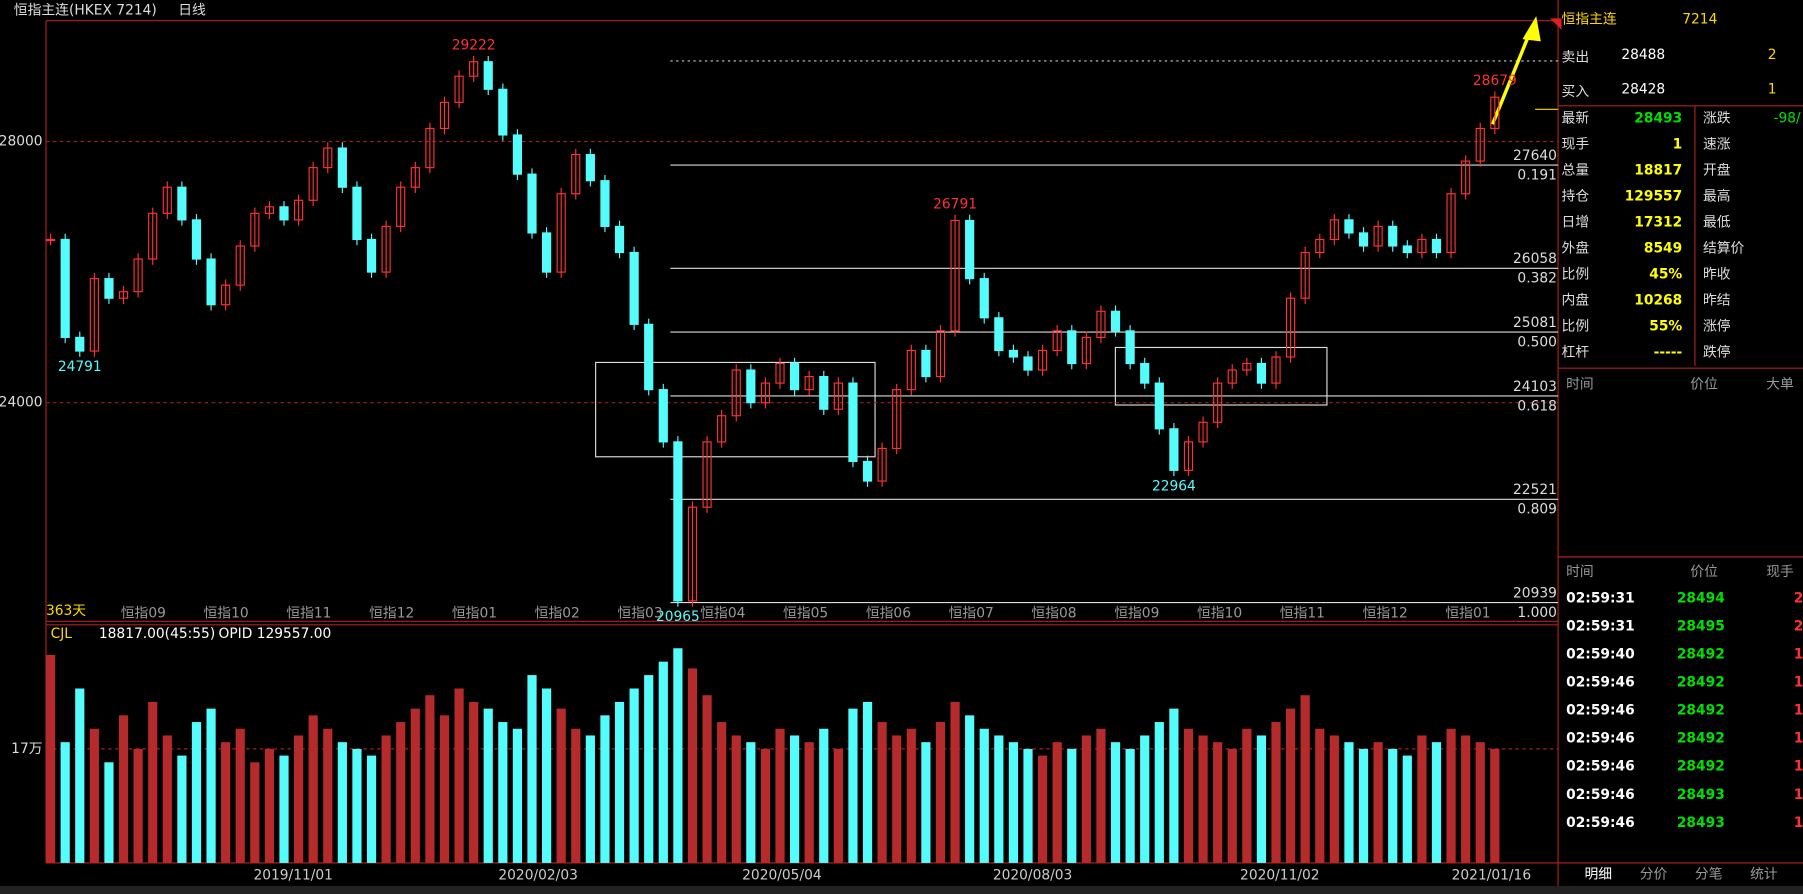 The height and width of the screenshot is (894, 1803). What do you see at coordinates (955, 204) in the screenshot?
I see `extreme-label: 26791` at bounding box center [955, 204].